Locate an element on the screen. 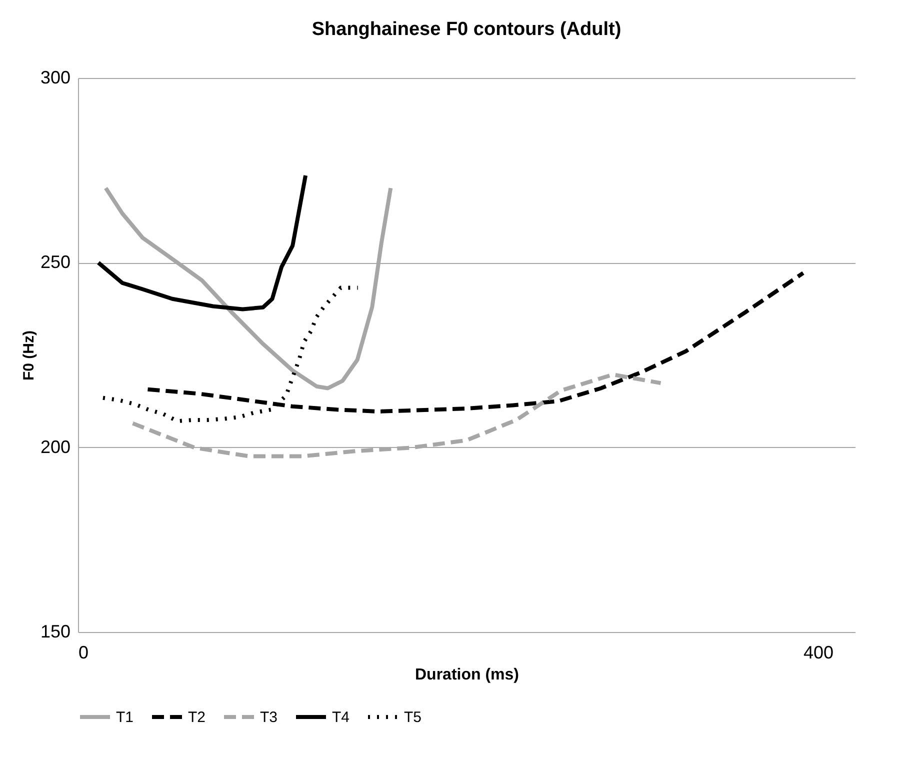 The height and width of the screenshot is (761, 907). y-tick-label: 300 is located at coordinates (55, 78).